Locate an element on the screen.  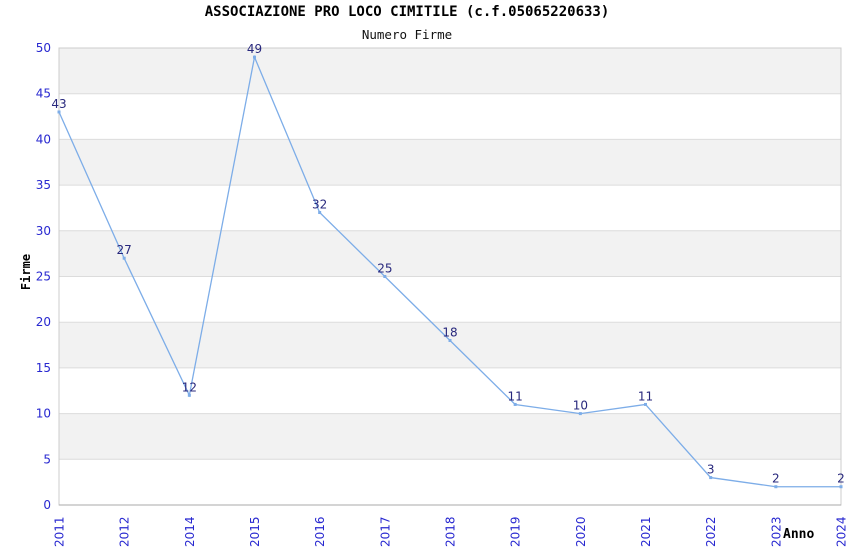
x-tick-label: 2021 is located at coordinates (646, 531).